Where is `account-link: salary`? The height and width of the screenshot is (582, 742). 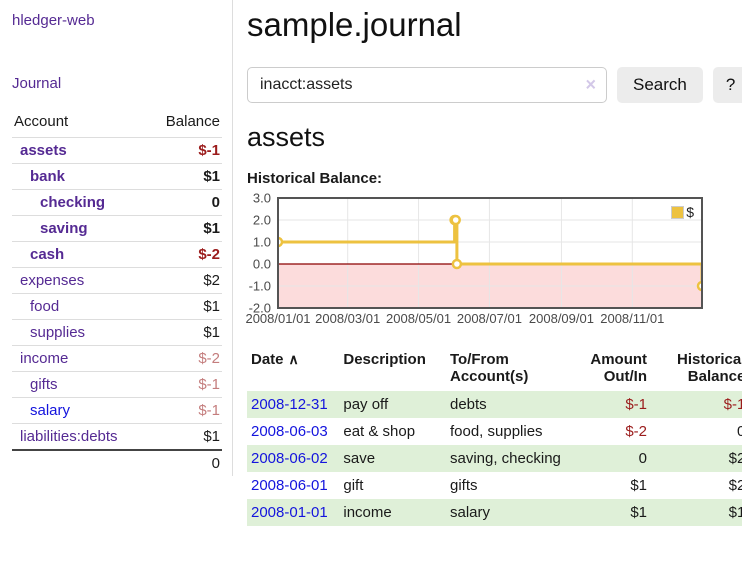 account-link: salary is located at coordinates (50, 410).